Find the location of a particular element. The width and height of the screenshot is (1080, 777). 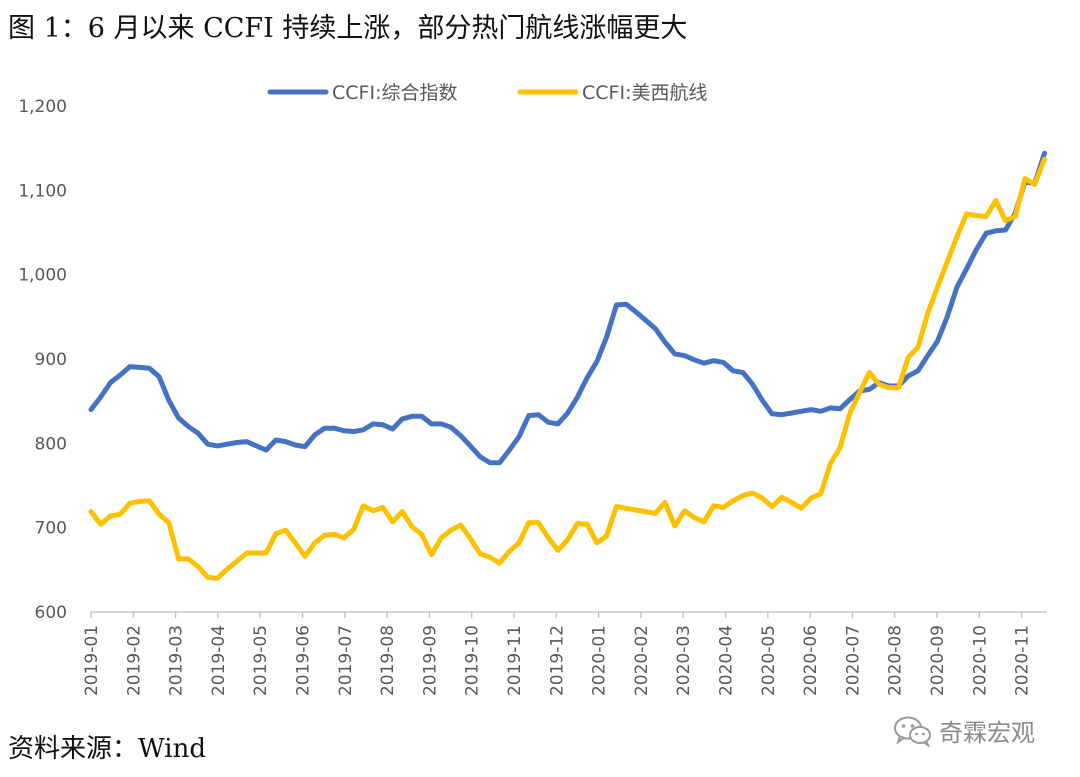

x-tick-label: 2019-12 is located at coordinates (557, 660).